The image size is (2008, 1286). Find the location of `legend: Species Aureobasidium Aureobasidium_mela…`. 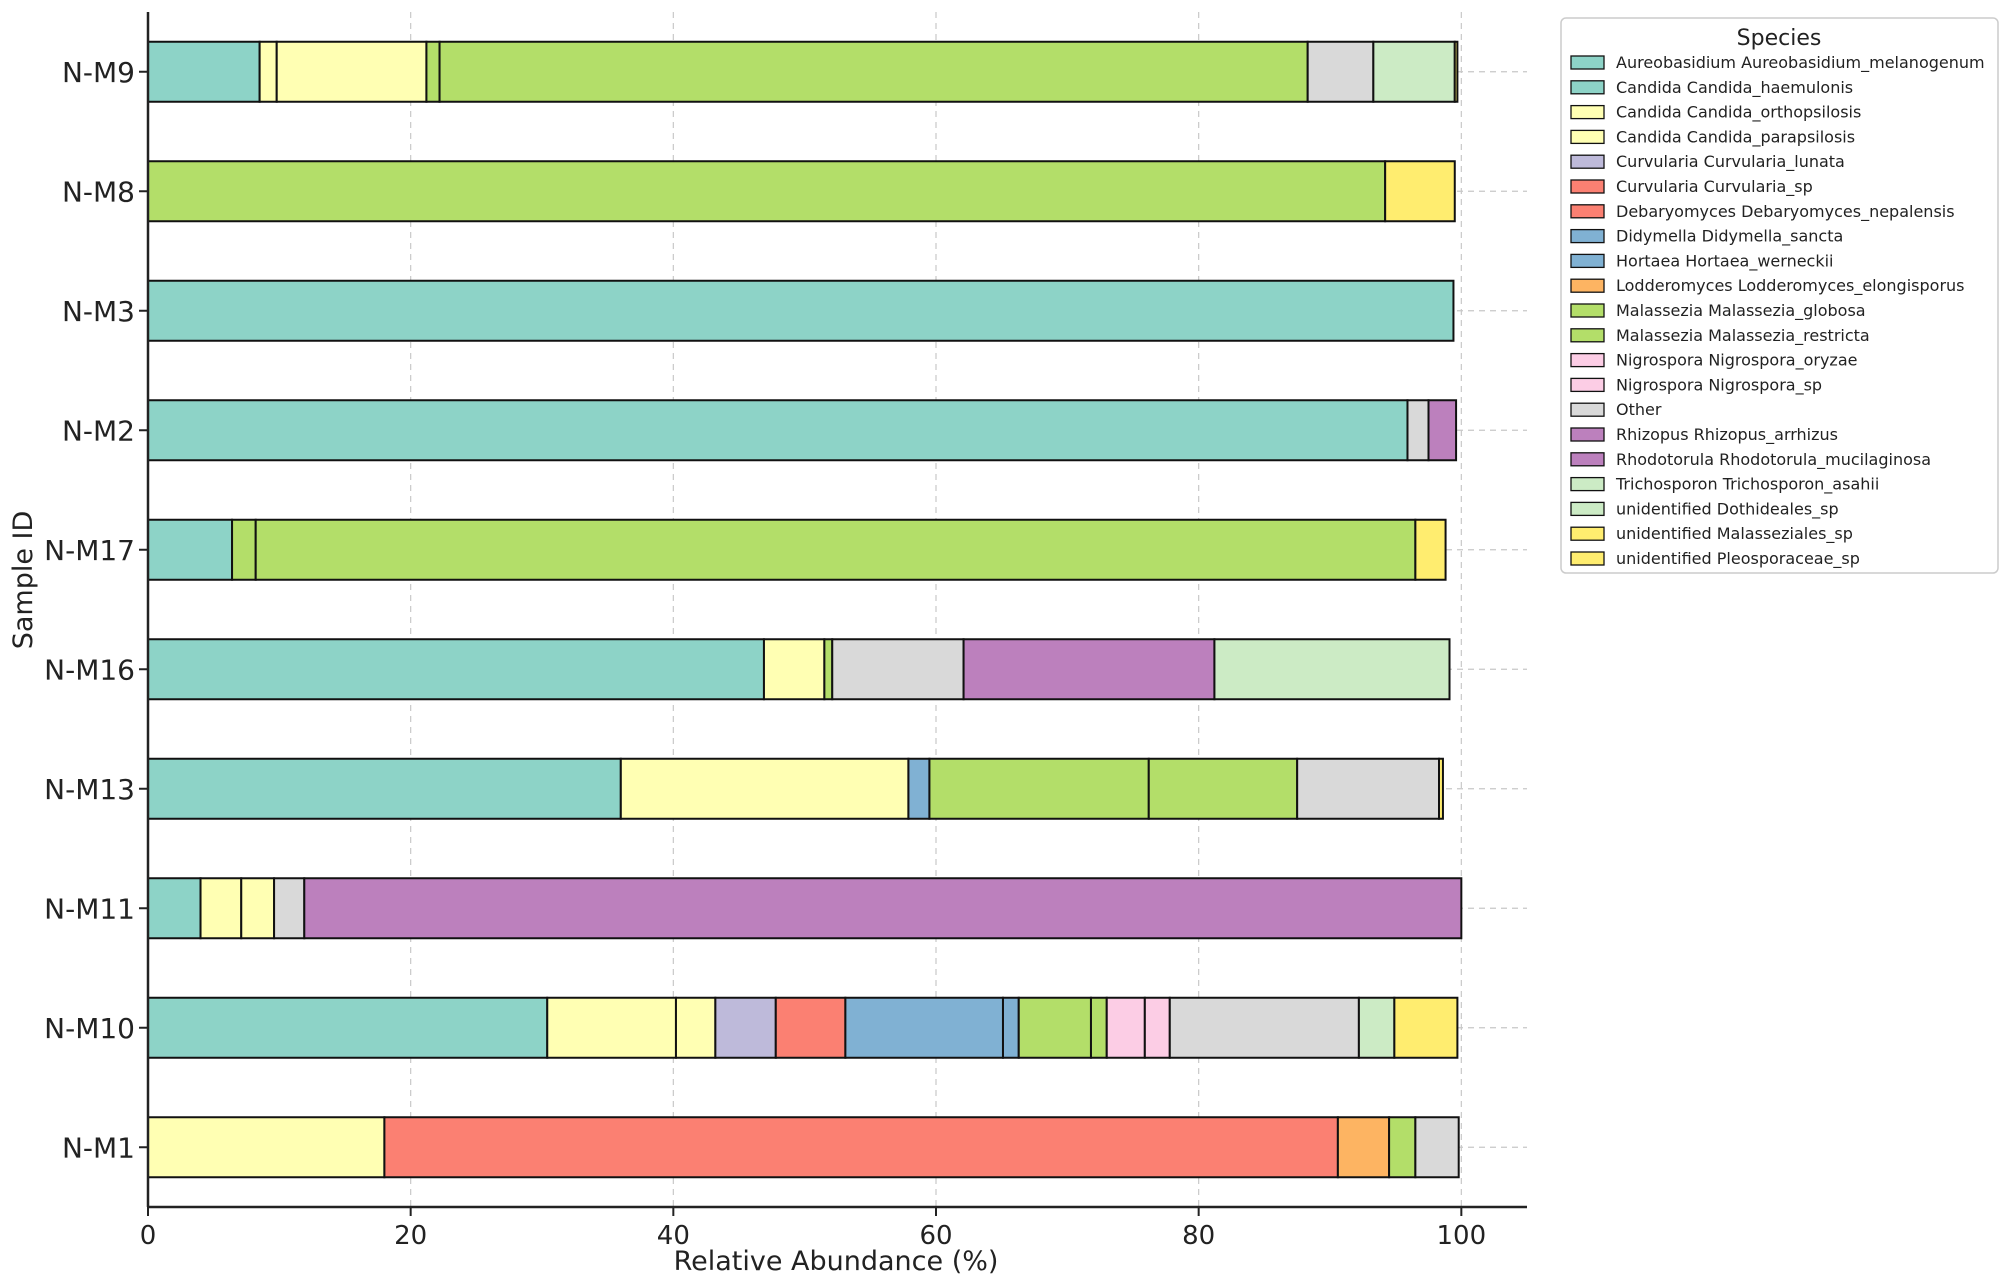

legend: Species Aureobasidium Aureobasidium_mela… is located at coordinates (1779, 295).